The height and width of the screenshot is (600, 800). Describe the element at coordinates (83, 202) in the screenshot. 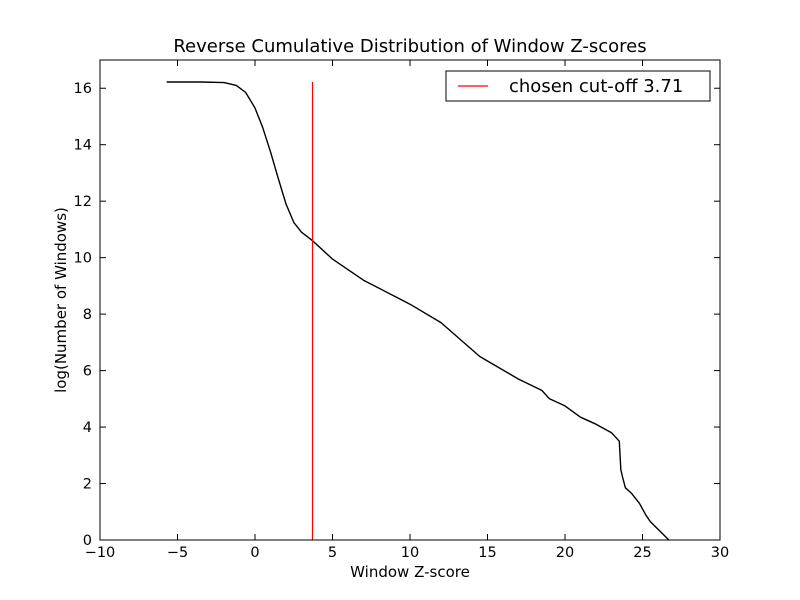

I see `y-tick-label: 12` at that location.